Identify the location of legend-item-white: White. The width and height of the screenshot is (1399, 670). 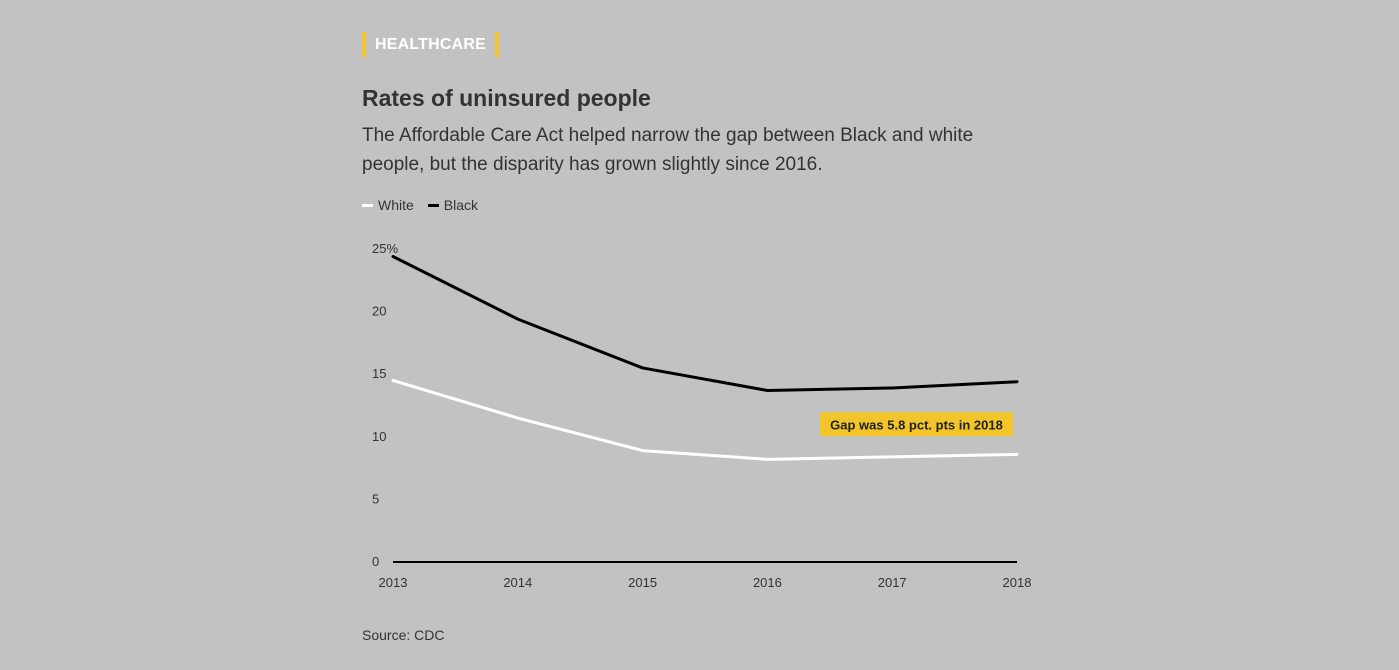
(388, 205).